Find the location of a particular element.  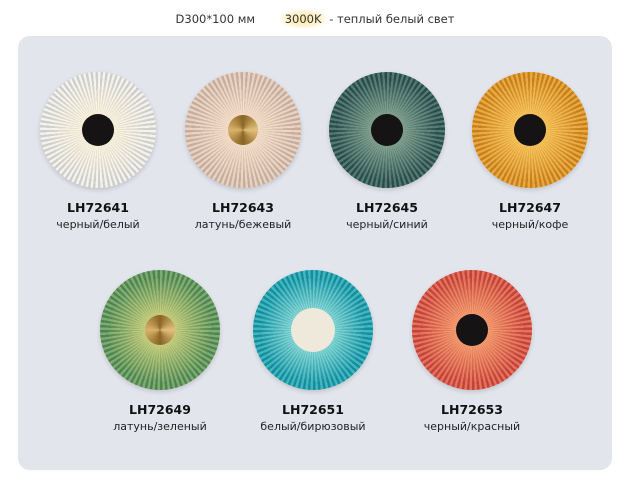

color-temperature: 3000K is located at coordinates (303, 19).